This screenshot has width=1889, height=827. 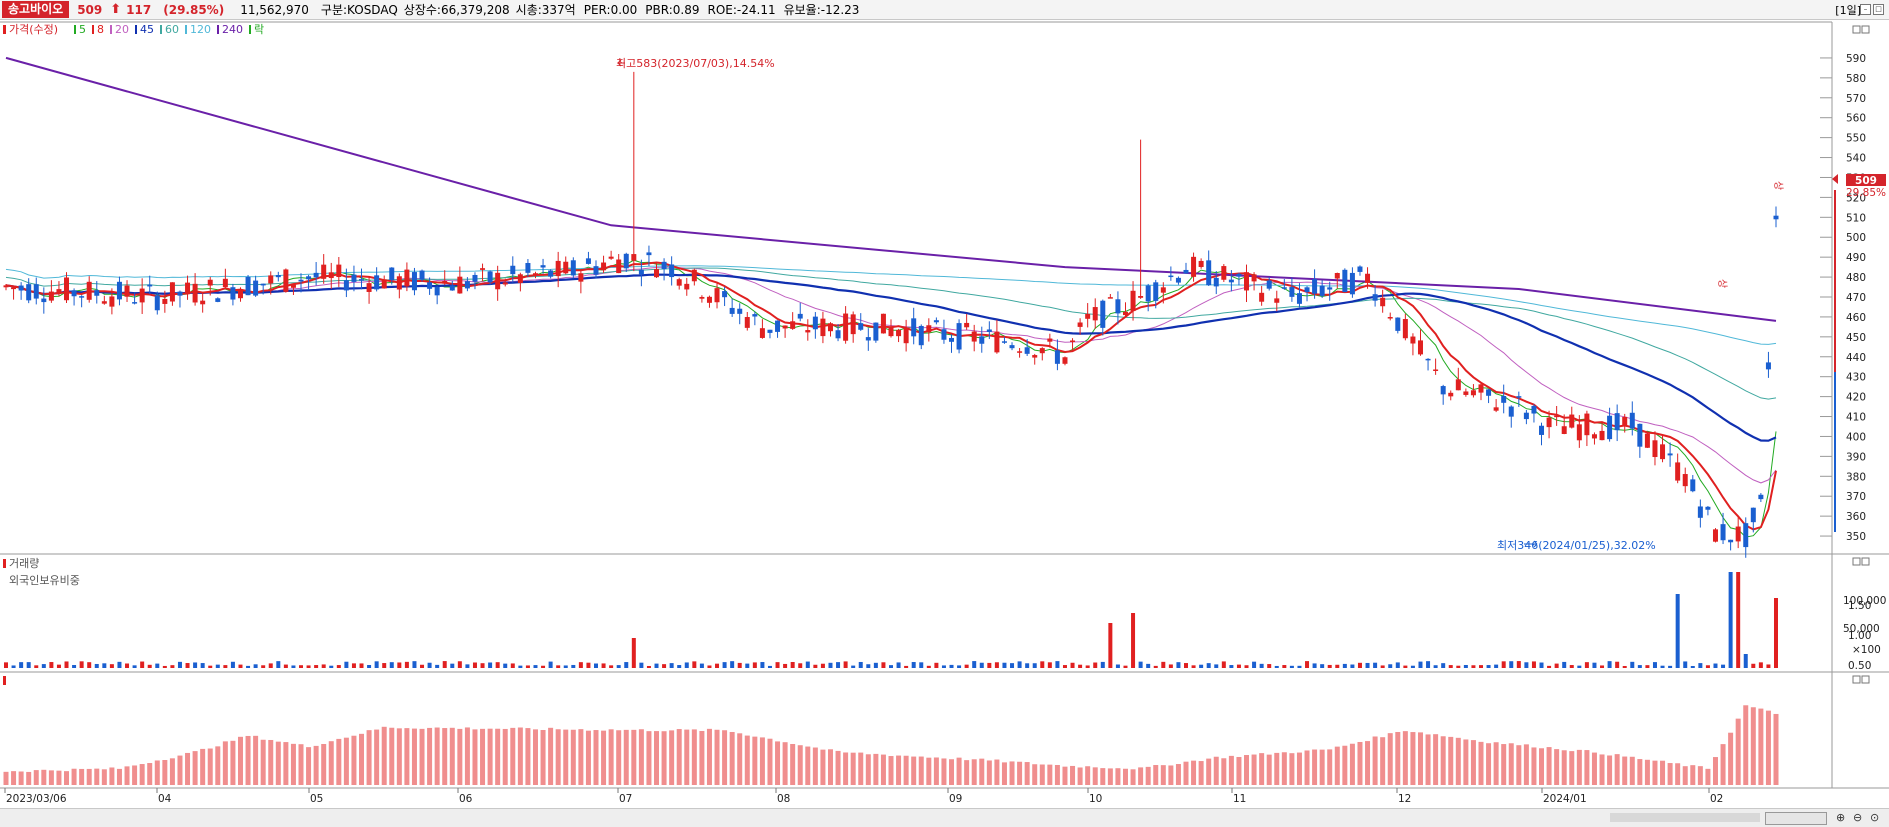 What do you see at coordinates (1848, 10) in the screenshot?
I see `period-selector: [1일]` at bounding box center [1848, 10].